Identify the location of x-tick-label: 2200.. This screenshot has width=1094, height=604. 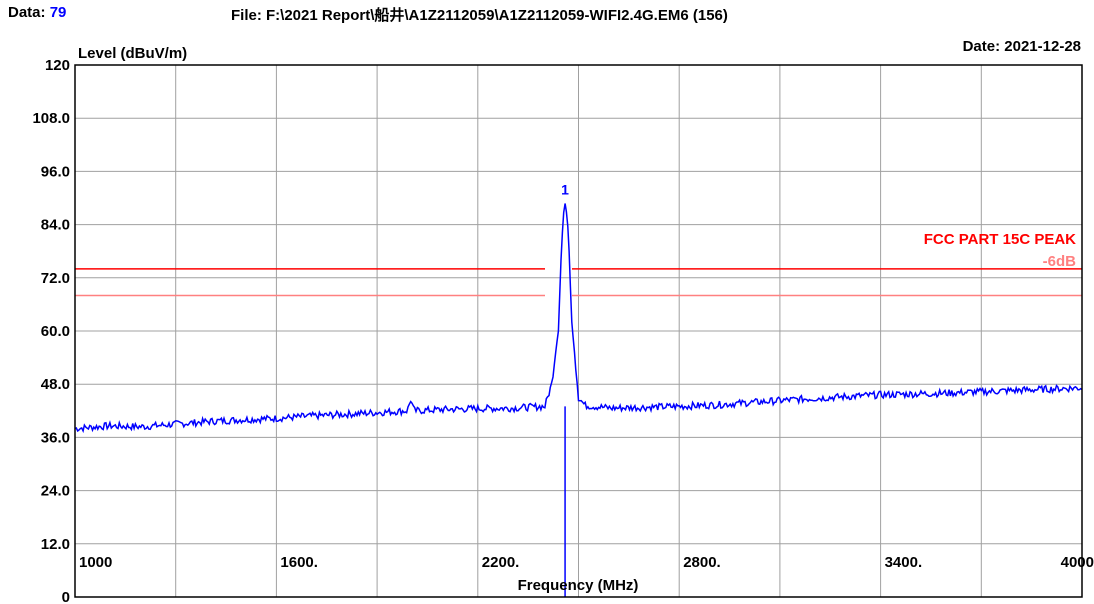
(501, 562).